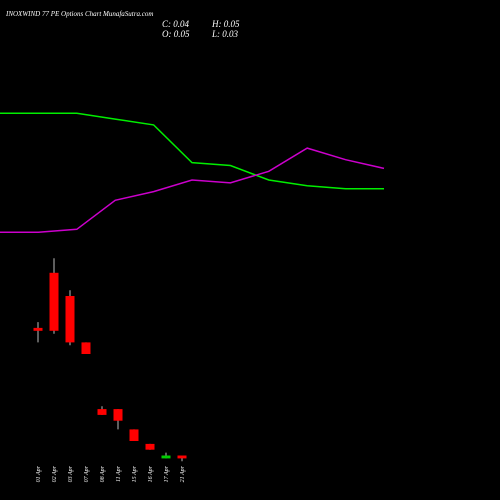  Describe the element at coordinates (55, 473) in the screenshot. I see `x-tick-label: 02 Apr` at that location.